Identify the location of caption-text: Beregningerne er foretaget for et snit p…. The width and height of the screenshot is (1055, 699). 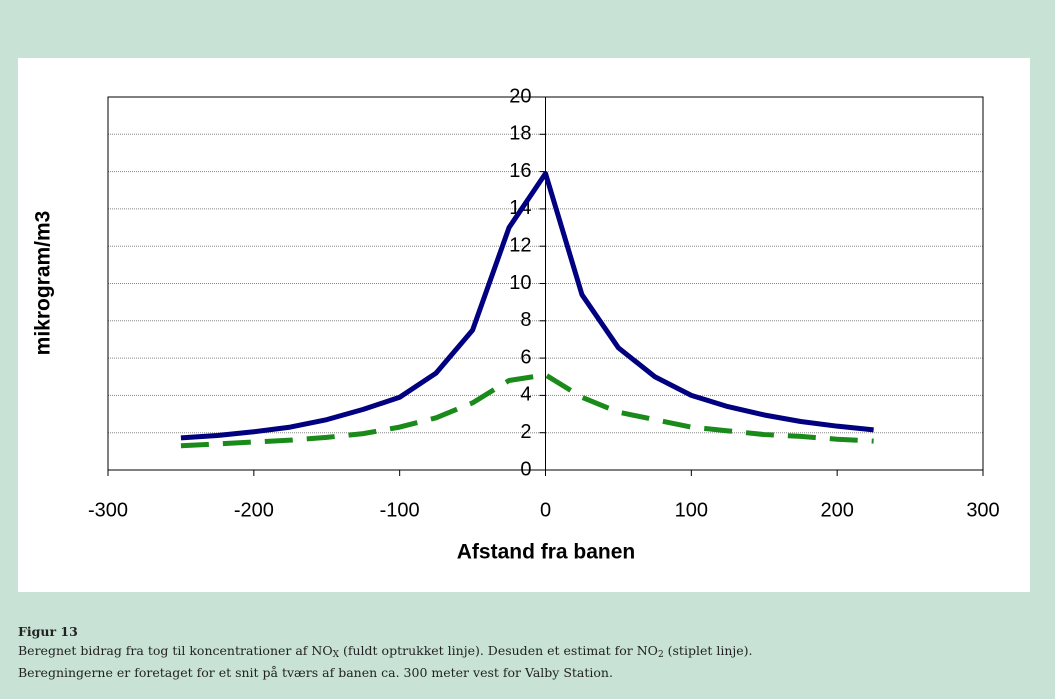
(315, 672).